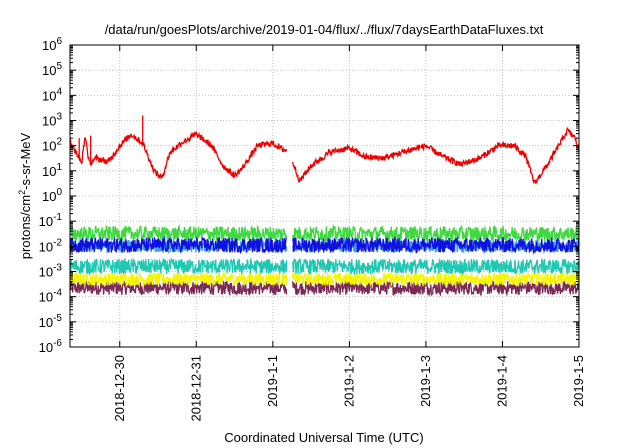 The width and height of the screenshot is (640, 448). I want to click on x-tick-label: 2019-1-3, so click(425, 381).